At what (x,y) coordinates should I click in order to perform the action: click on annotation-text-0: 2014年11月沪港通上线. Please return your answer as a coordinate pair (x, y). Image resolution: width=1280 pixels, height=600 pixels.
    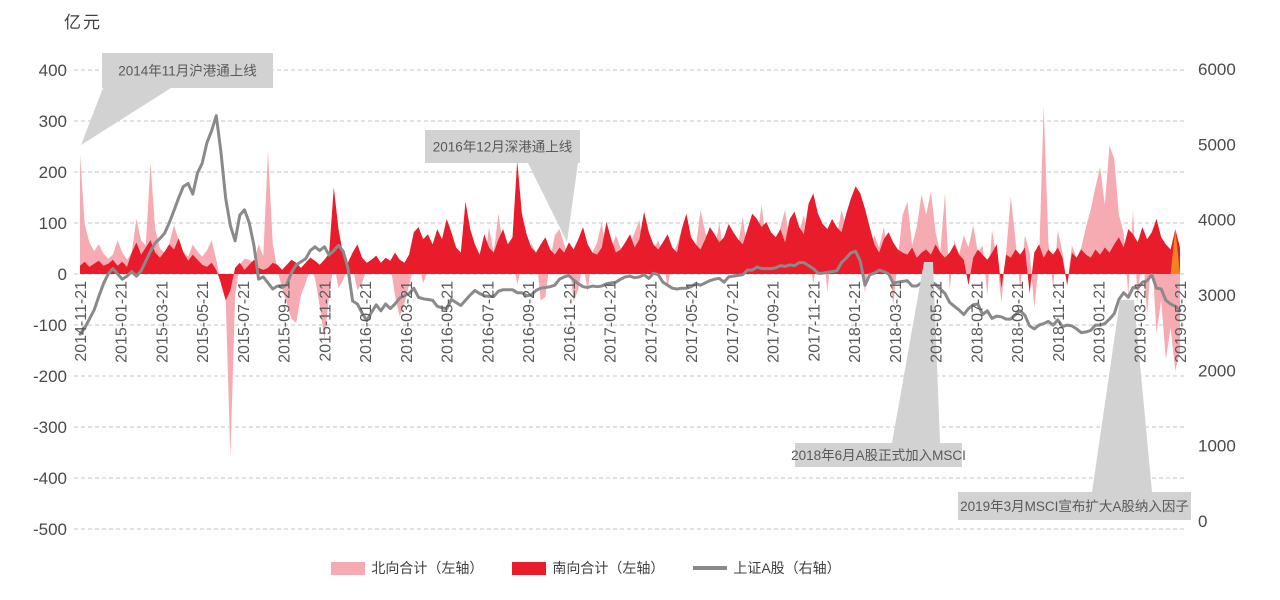
    Looking at the image, I should click on (187, 71).